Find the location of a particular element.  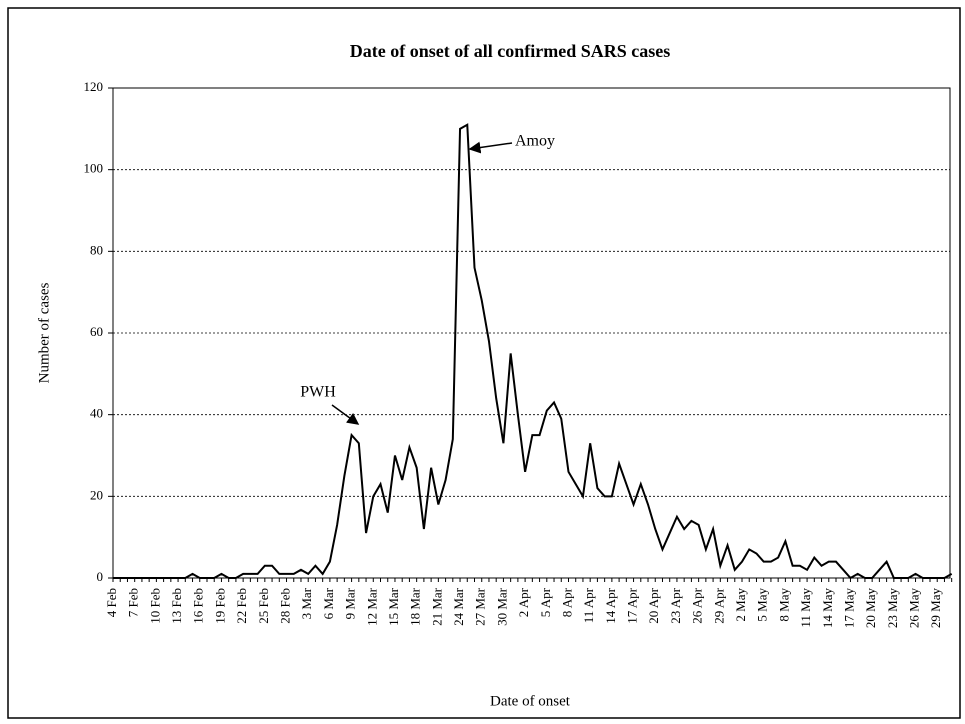

x-tick-label: 28 Feb is located at coordinates (285, 606).